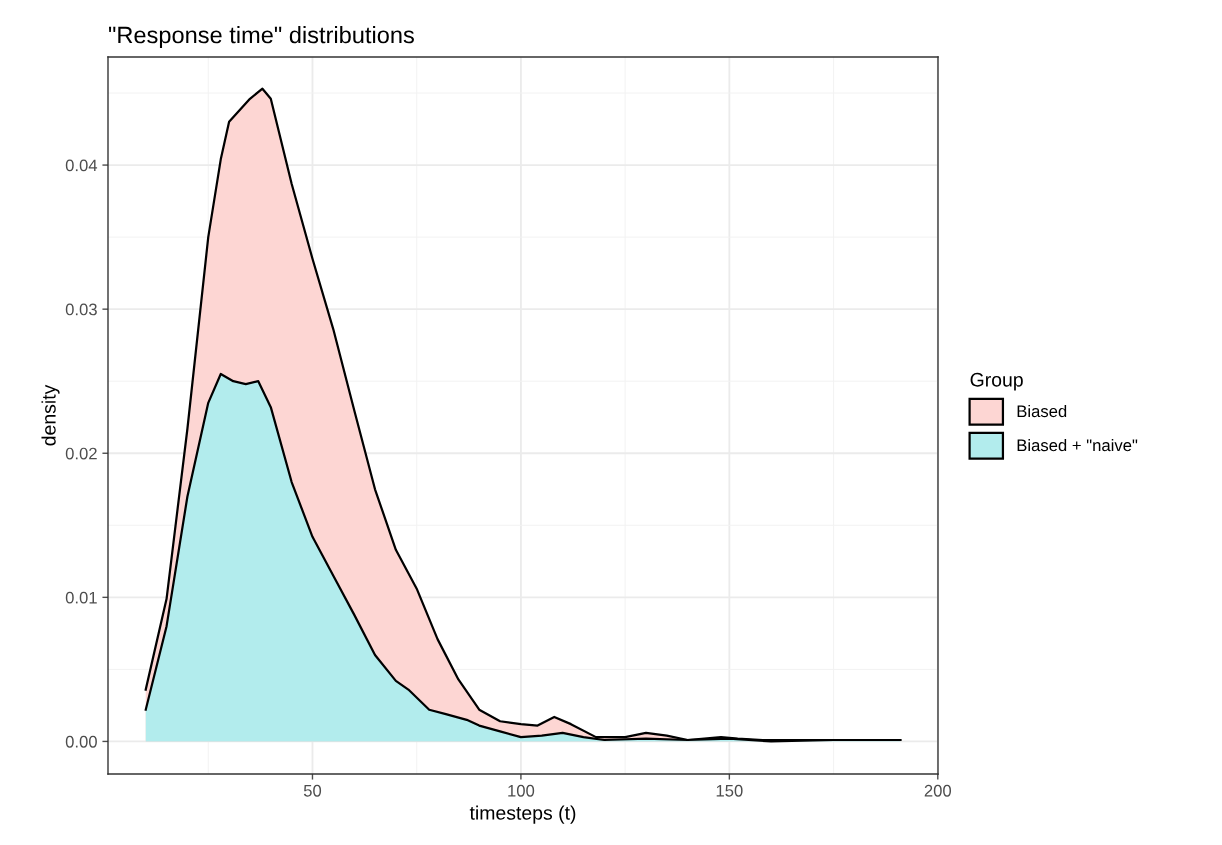 The width and height of the screenshot is (1222, 845). What do you see at coordinates (81, 597) in the screenshot?
I see `y-tick-label: 0.01` at bounding box center [81, 597].